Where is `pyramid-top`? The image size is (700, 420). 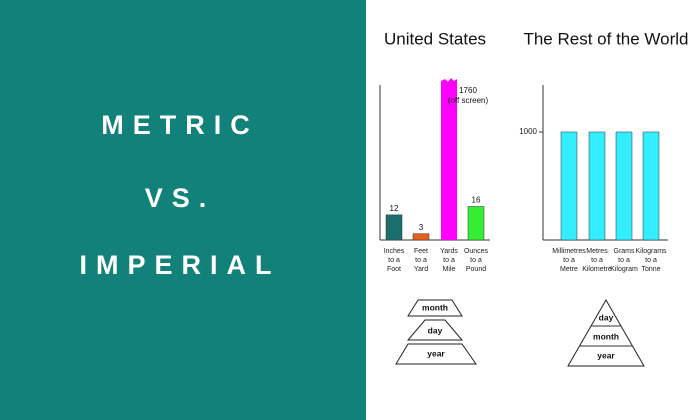
pyramid-top is located at coordinates (435, 308).